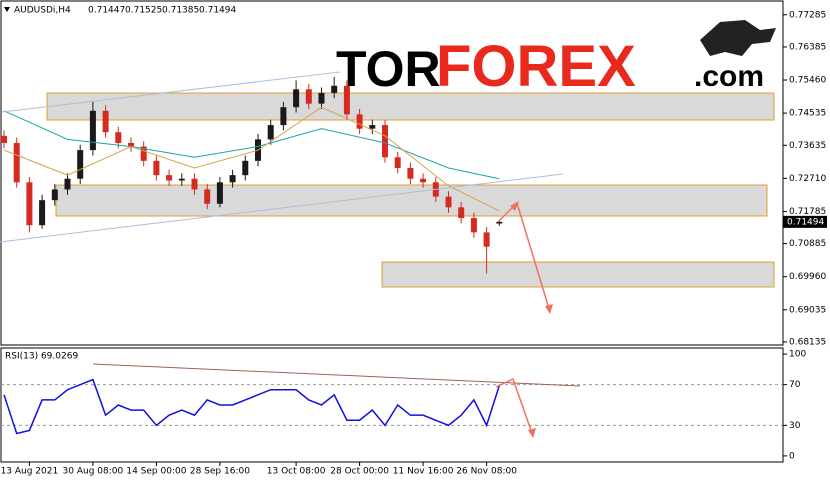 The height and width of the screenshot is (483, 830). Describe the element at coordinates (792, 456) in the screenshot. I see `rsi-y-tick-label: 0` at that location.